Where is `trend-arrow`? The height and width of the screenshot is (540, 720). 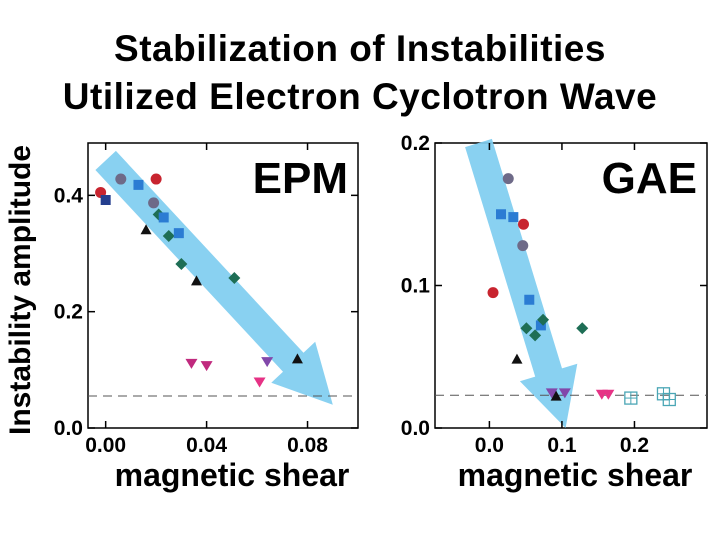
trend-arrow is located at coordinates (521, 283).